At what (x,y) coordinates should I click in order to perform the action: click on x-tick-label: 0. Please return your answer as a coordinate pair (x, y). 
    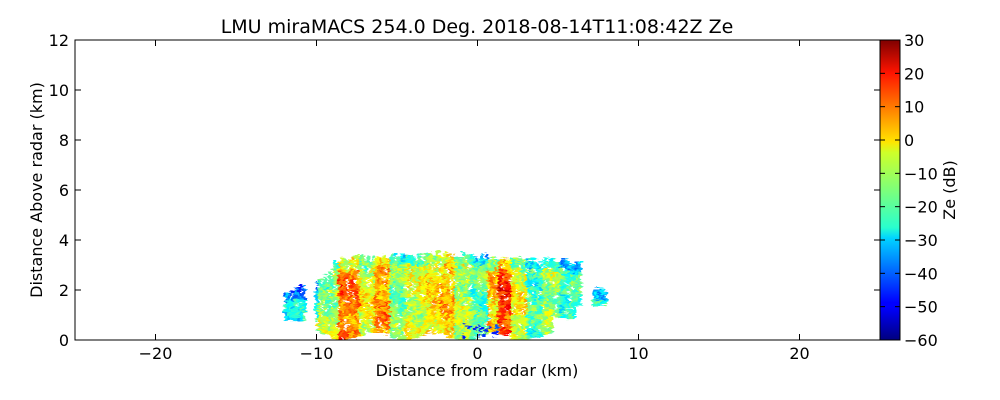
    Looking at the image, I should click on (477, 353).